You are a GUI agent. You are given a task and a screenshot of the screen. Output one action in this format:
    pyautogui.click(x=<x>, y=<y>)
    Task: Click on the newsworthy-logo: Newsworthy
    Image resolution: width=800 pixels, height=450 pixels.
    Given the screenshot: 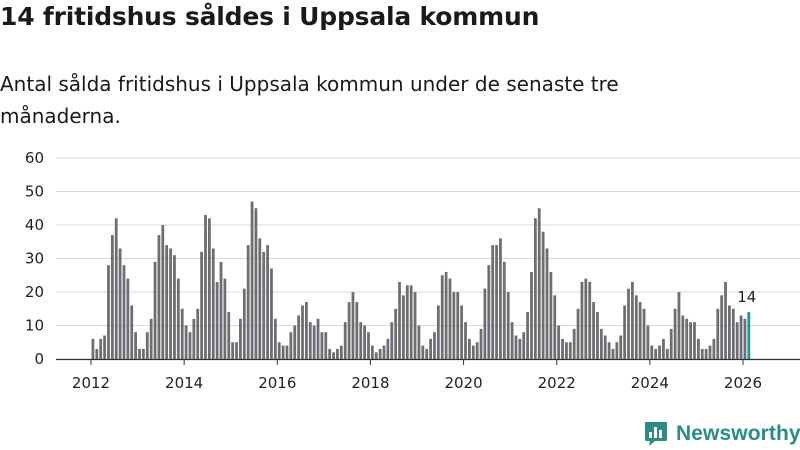 What is the action you would take?
    pyautogui.click(x=722, y=434)
    